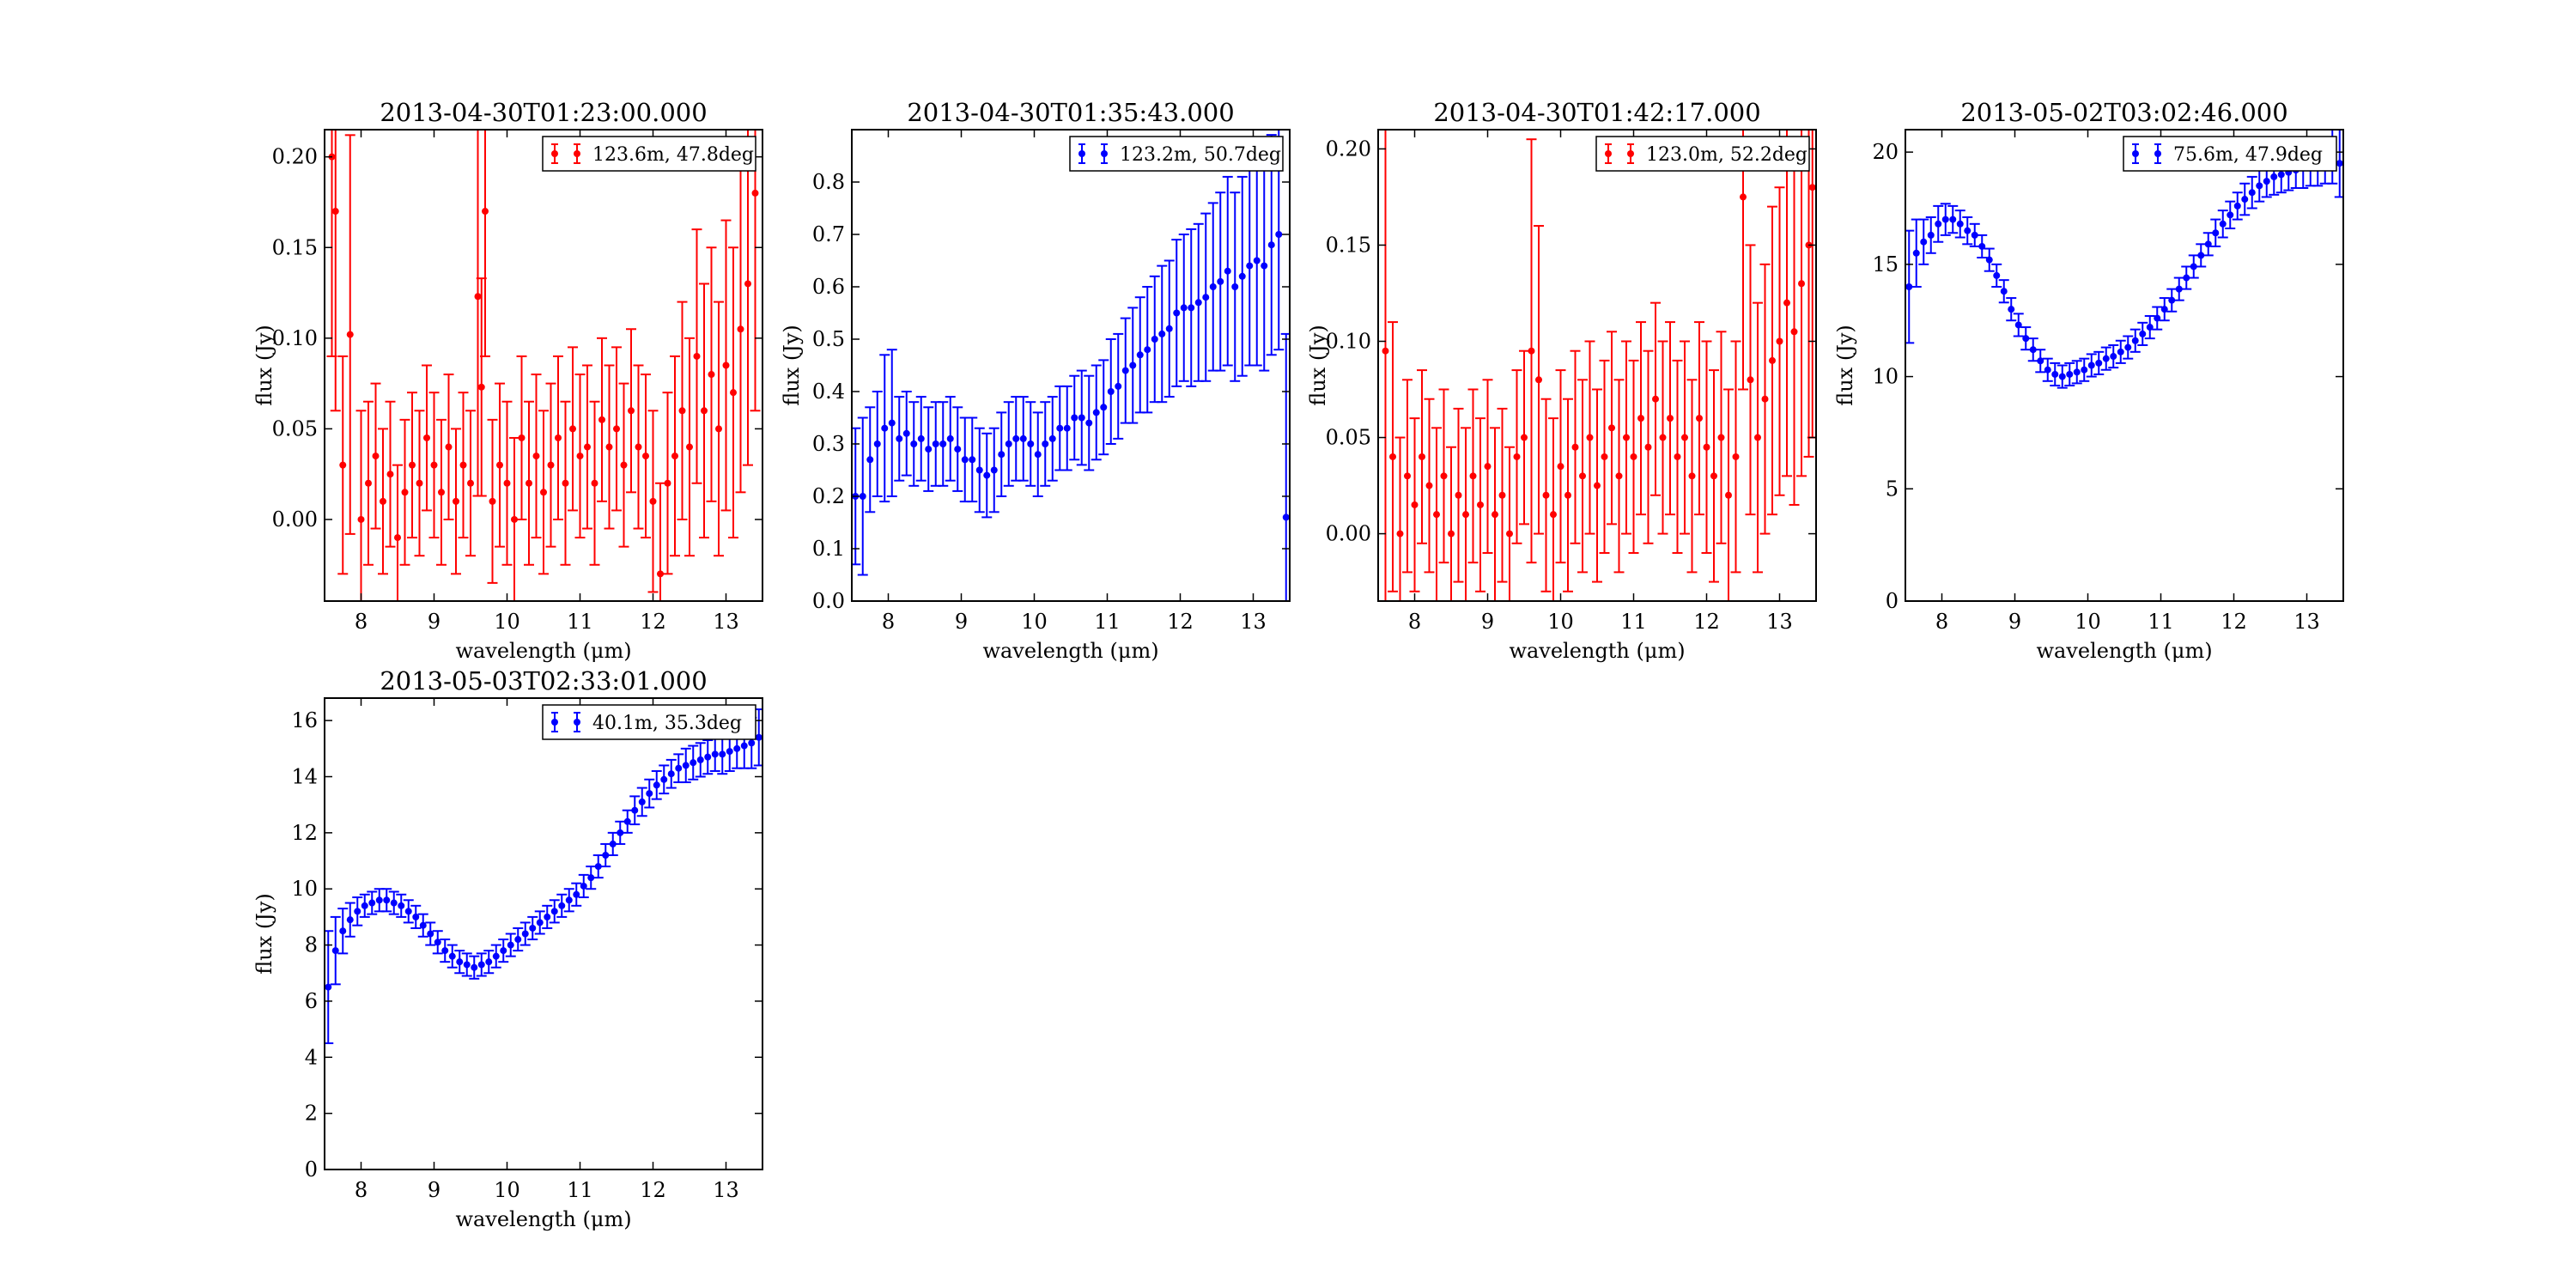 The image size is (2576, 1288). Describe the element at coordinates (653, 622) in the screenshot. I see `x-tick-label: 12` at that location.